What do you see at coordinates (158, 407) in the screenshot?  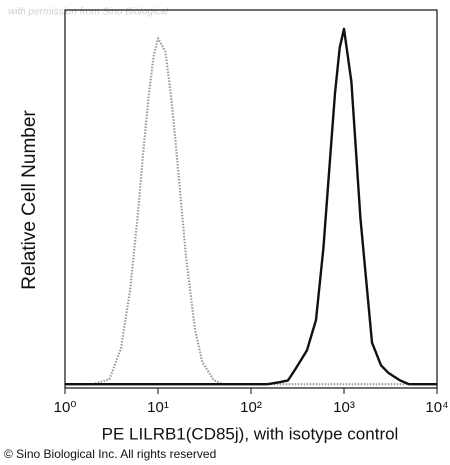 I see `x-tick-label: 10¹` at bounding box center [158, 407].